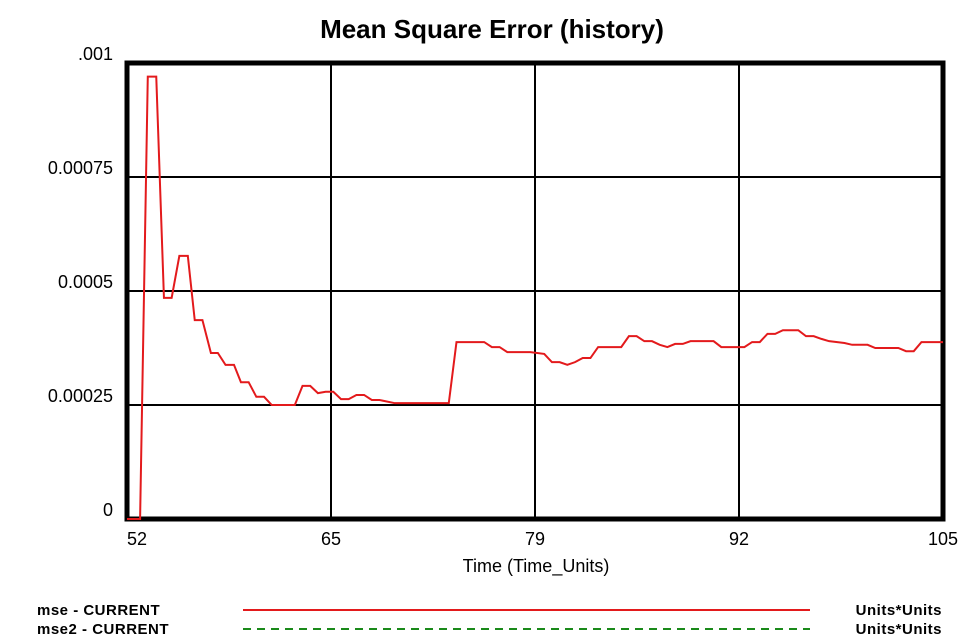  Describe the element at coordinates (95, 54) in the screenshot. I see `y-tick-label: .001` at that location.